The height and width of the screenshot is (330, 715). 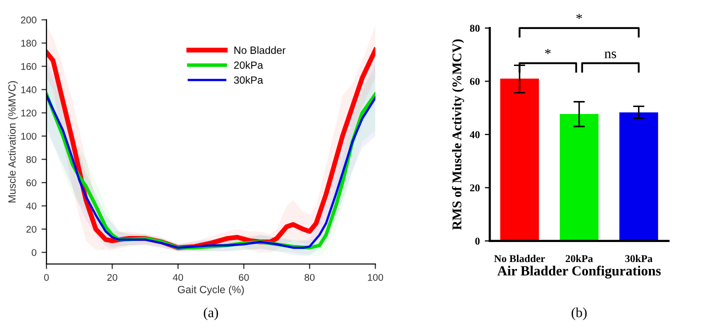 What do you see at coordinates (610, 55) in the screenshot?
I see `annotation: ns` at bounding box center [610, 55].